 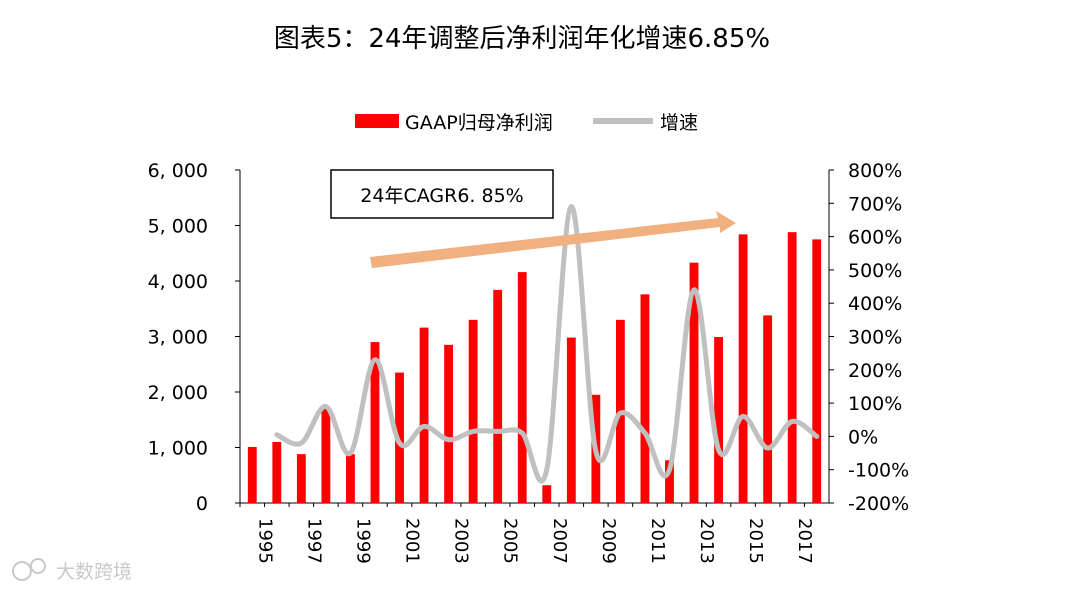 I want to click on right-tick-label: 700%, so click(x=875, y=204).